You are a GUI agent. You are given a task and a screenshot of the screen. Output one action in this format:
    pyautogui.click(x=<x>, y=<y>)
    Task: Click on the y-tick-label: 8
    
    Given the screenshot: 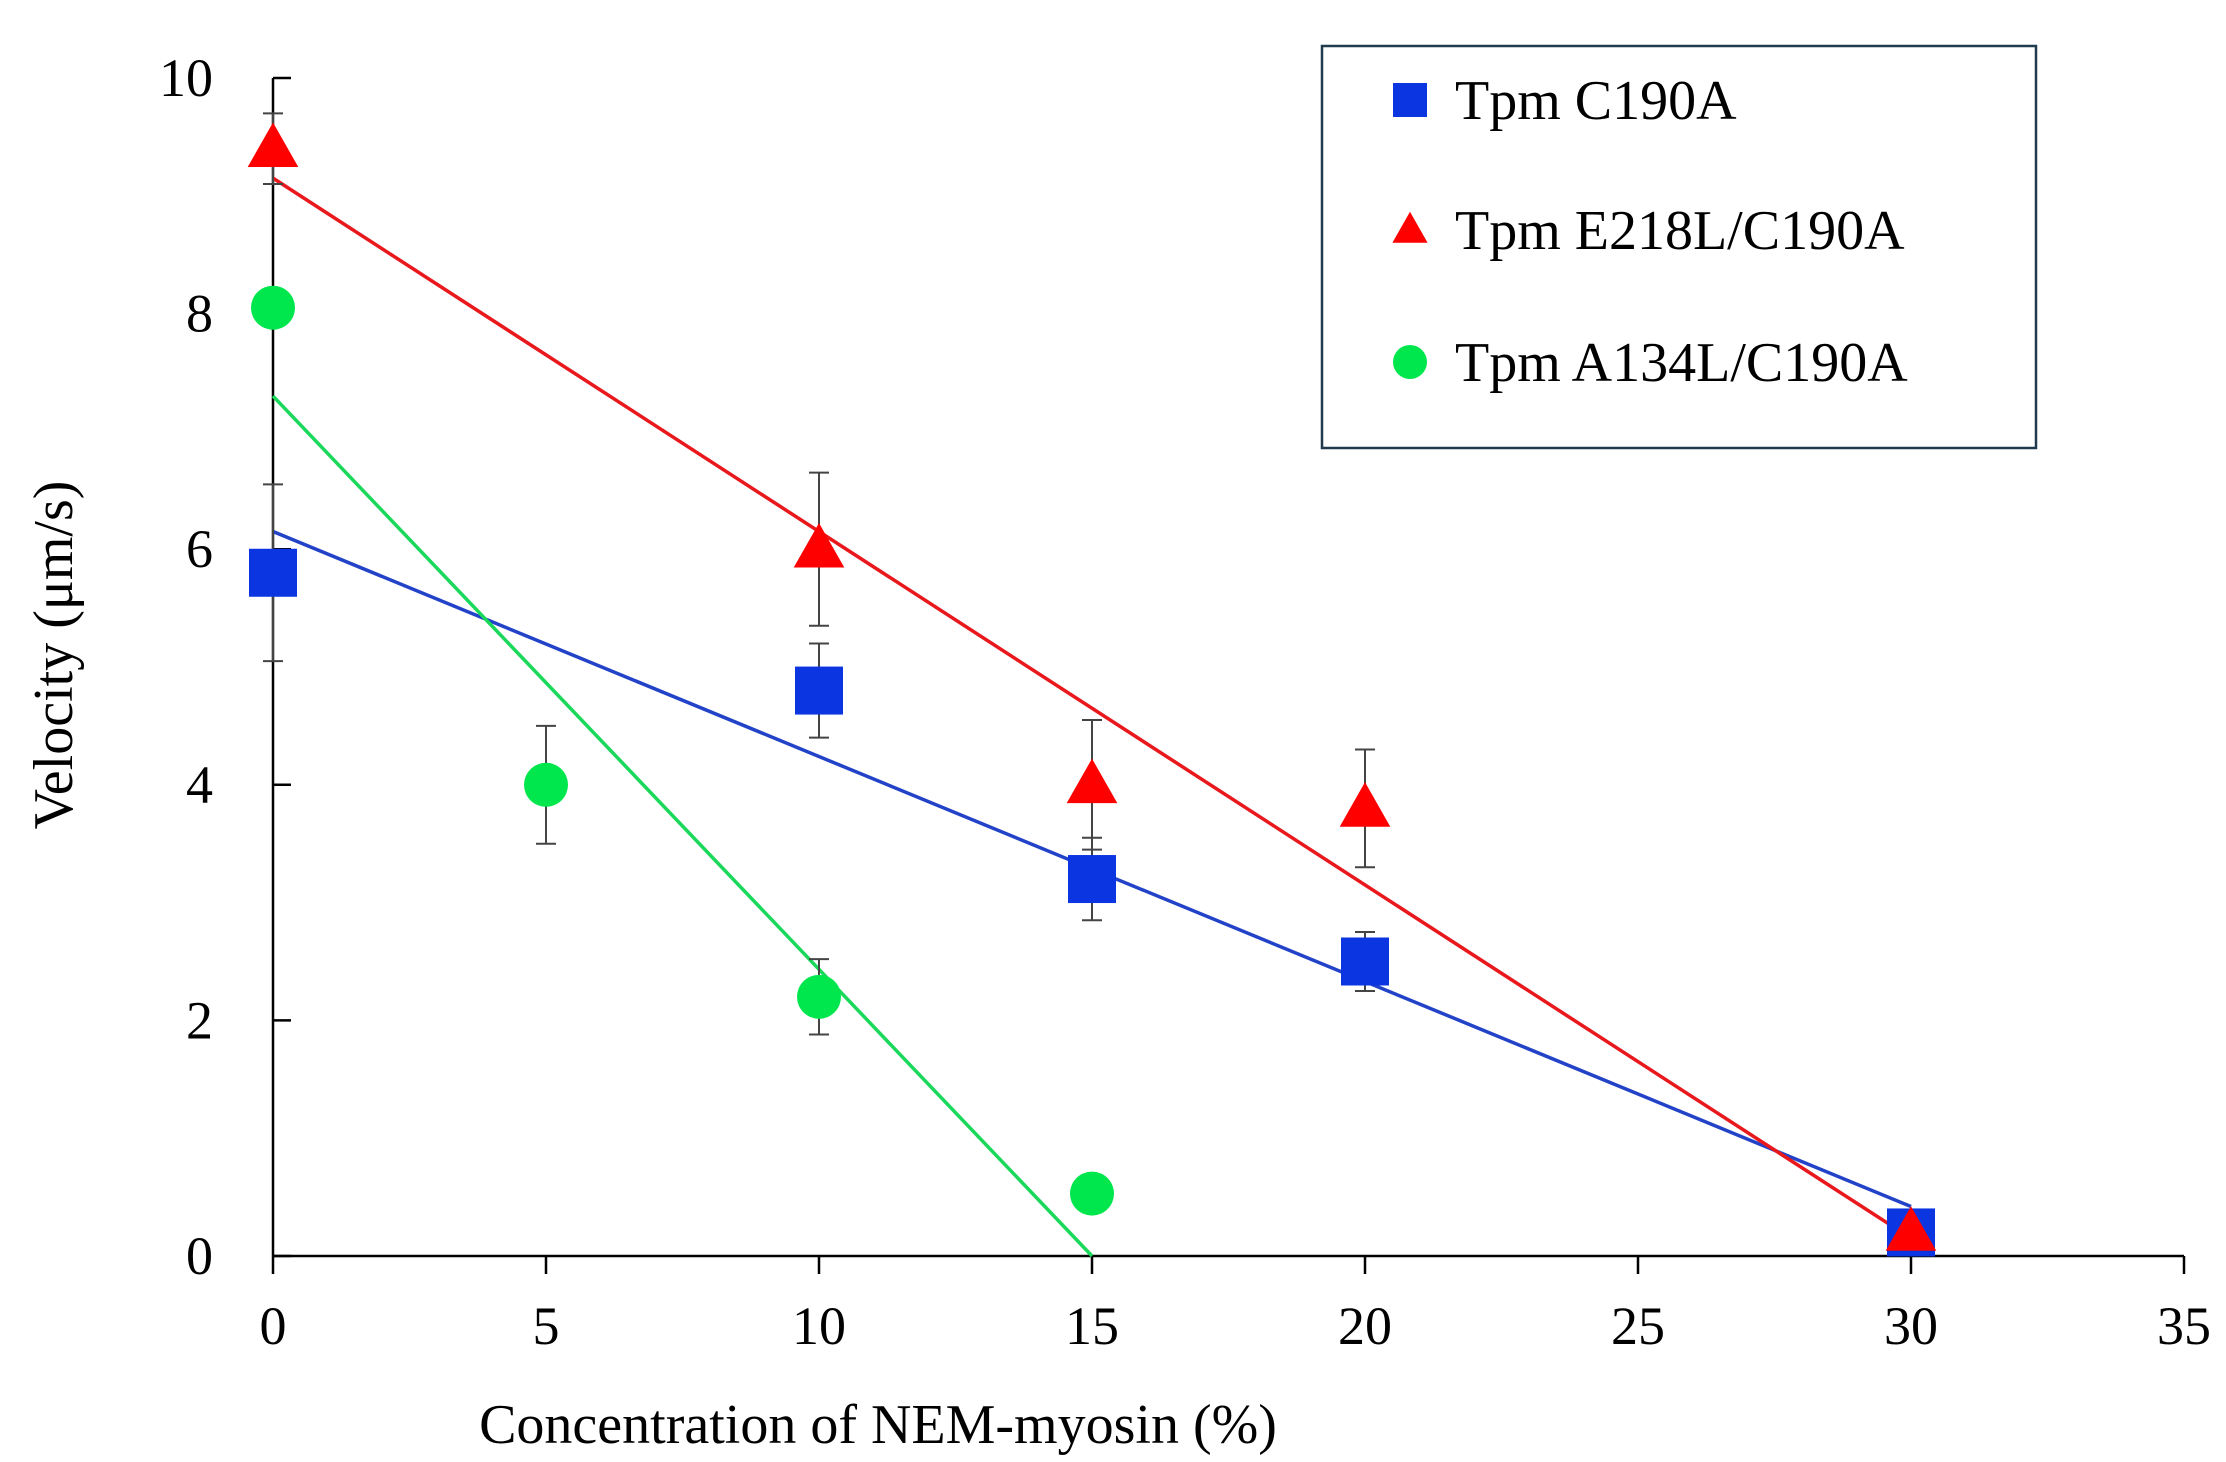 What is the action you would take?
    pyautogui.click(x=199, y=314)
    